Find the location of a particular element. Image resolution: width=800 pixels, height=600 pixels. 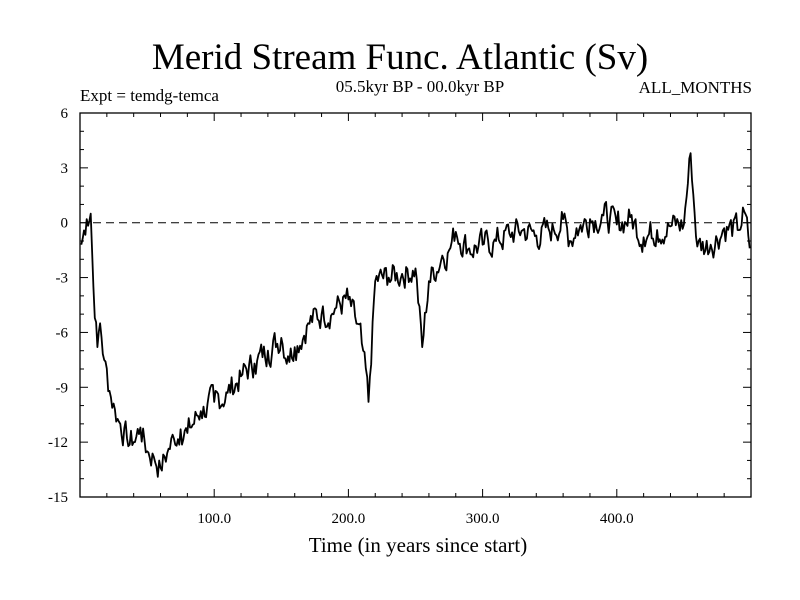

x-tick-label: 400.0 is located at coordinates (617, 519).